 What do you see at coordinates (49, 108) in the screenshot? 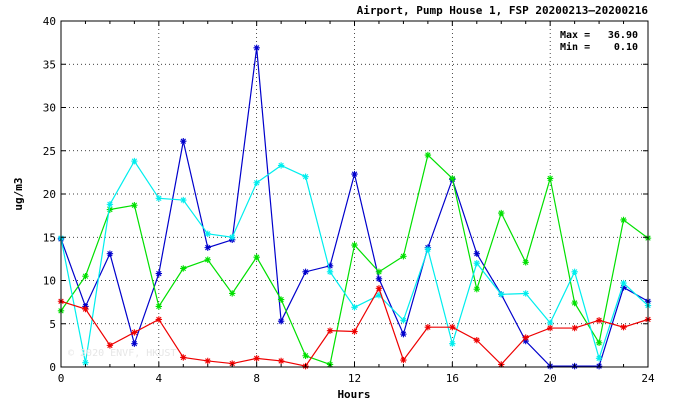
I see `y-tick-label: 30` at bounding box center [49, 108].